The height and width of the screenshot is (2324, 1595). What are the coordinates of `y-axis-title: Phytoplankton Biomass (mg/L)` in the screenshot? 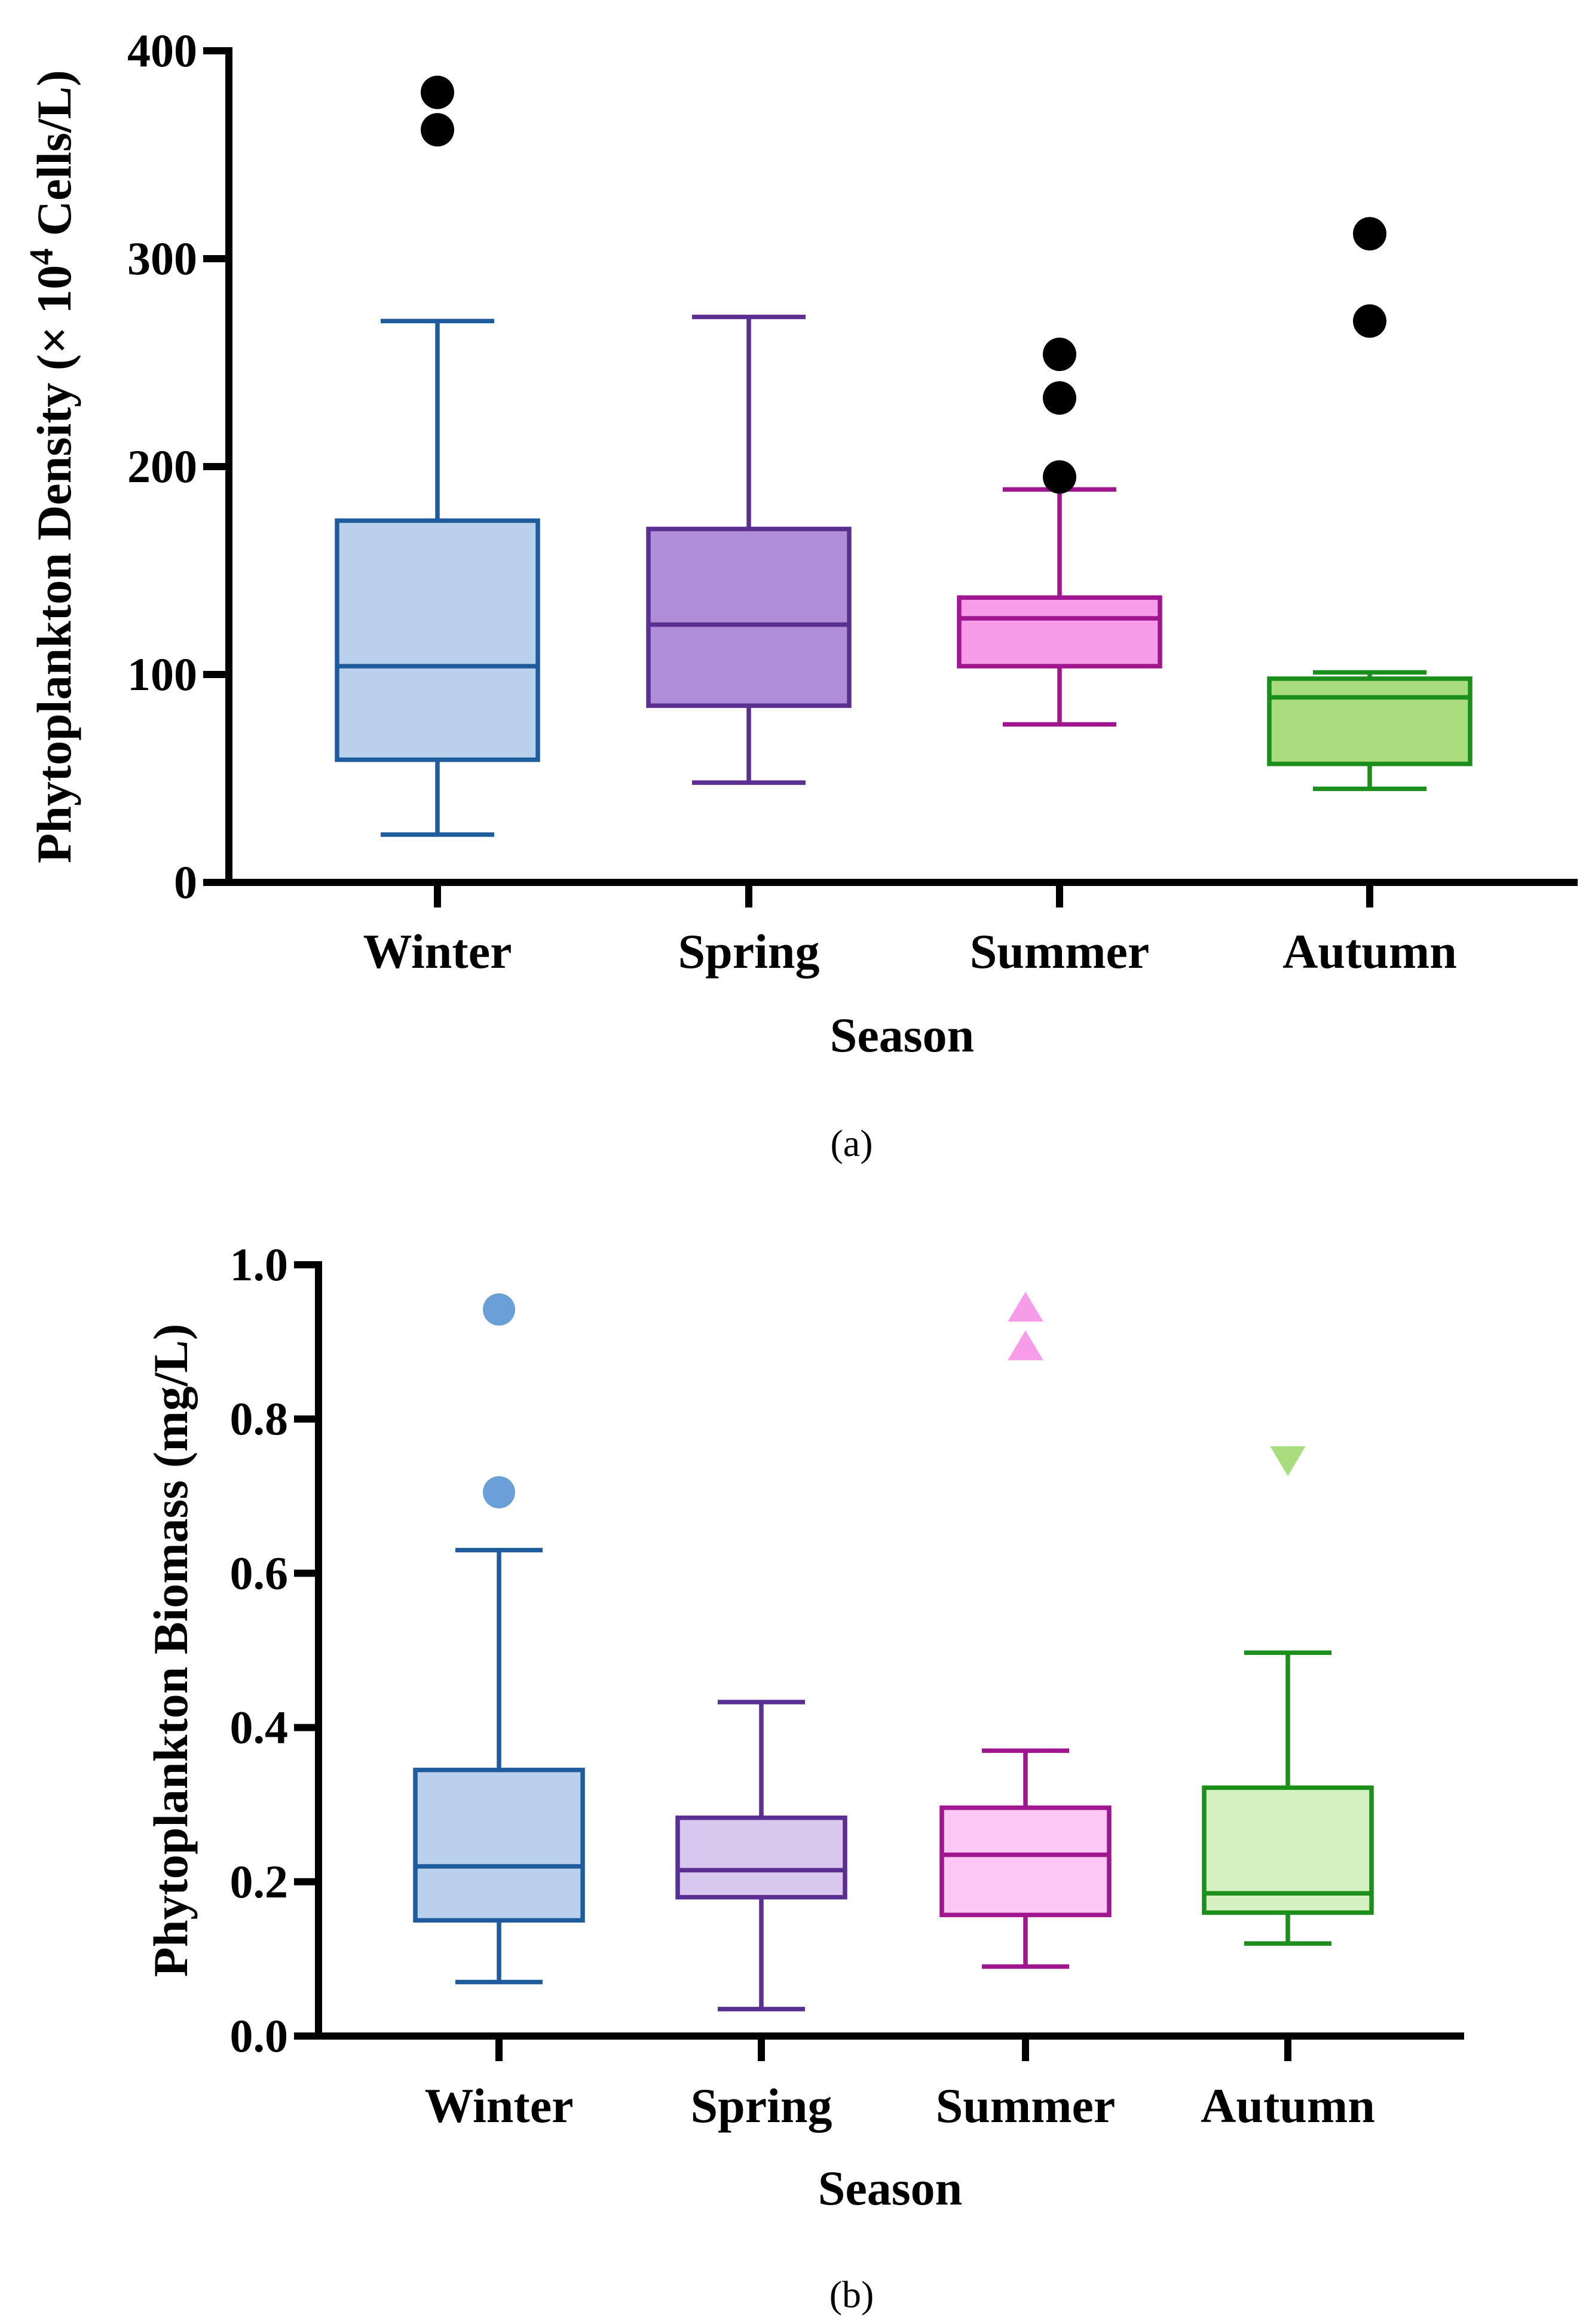 It's located at (170, 1650).